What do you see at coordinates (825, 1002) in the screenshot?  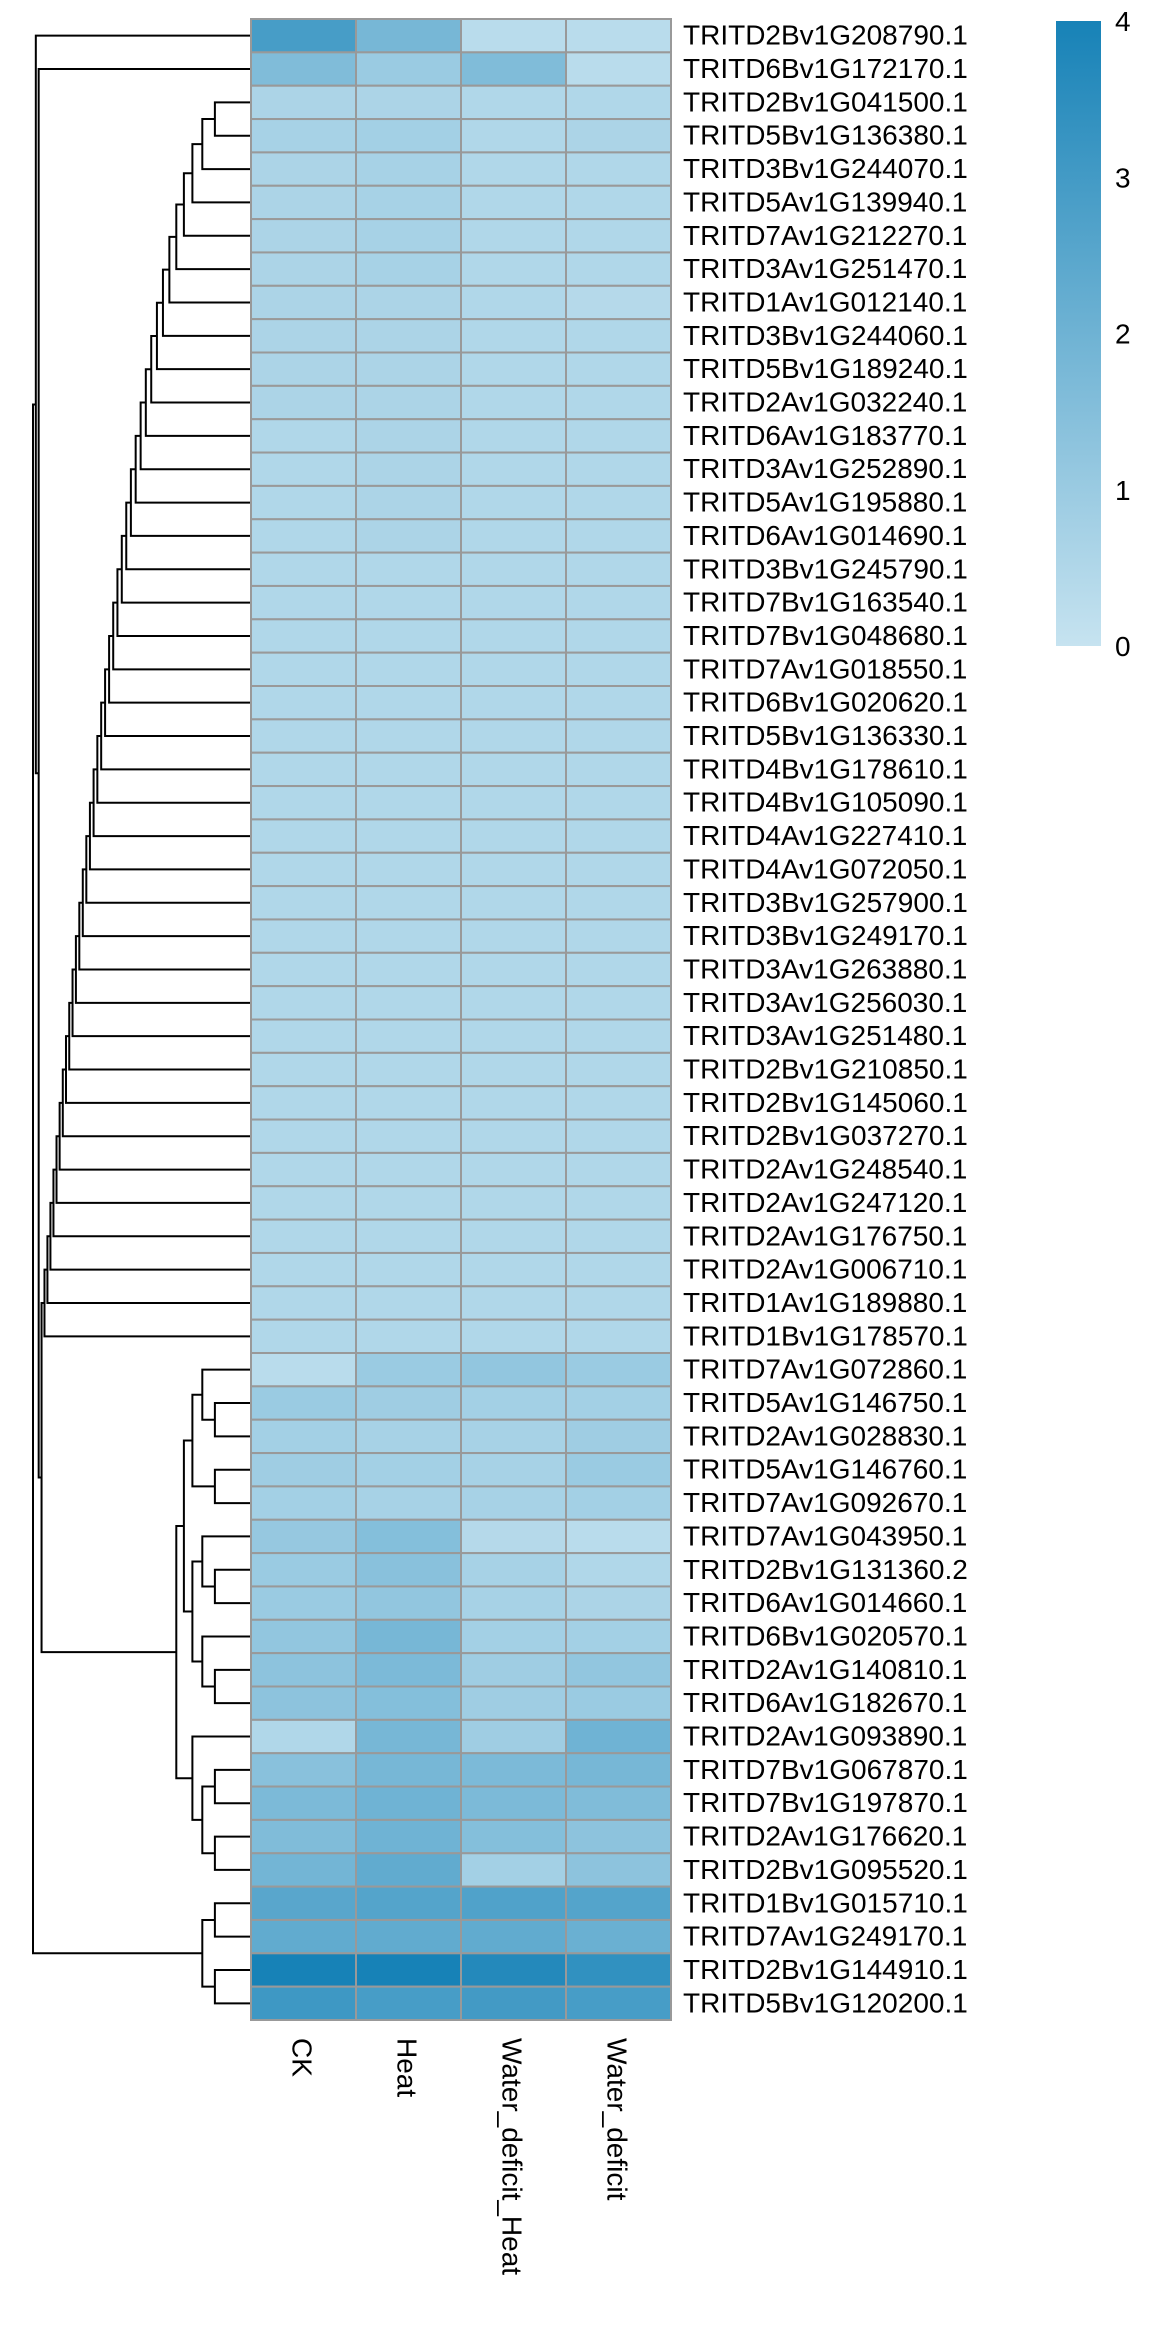 I see `row-label: TRITD3Av1G256030.1` at bounding box center [825, 1002].